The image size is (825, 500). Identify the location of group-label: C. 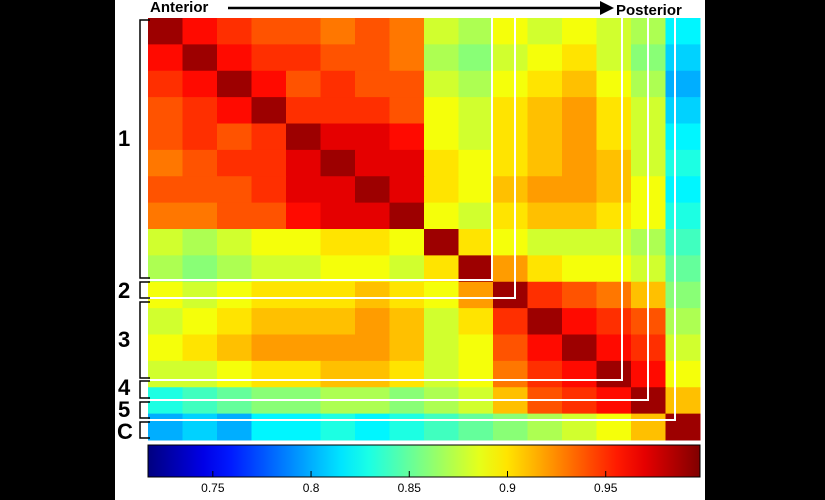
(125, 431).